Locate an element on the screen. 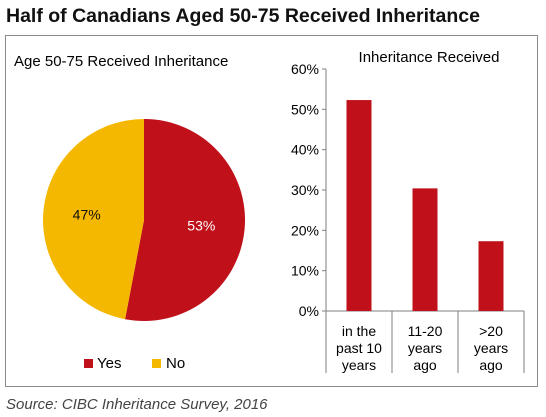 The height and width of the screenshot is (417, 546). x-tick-label: in the past 10 years is located at coordinates (359, 348).